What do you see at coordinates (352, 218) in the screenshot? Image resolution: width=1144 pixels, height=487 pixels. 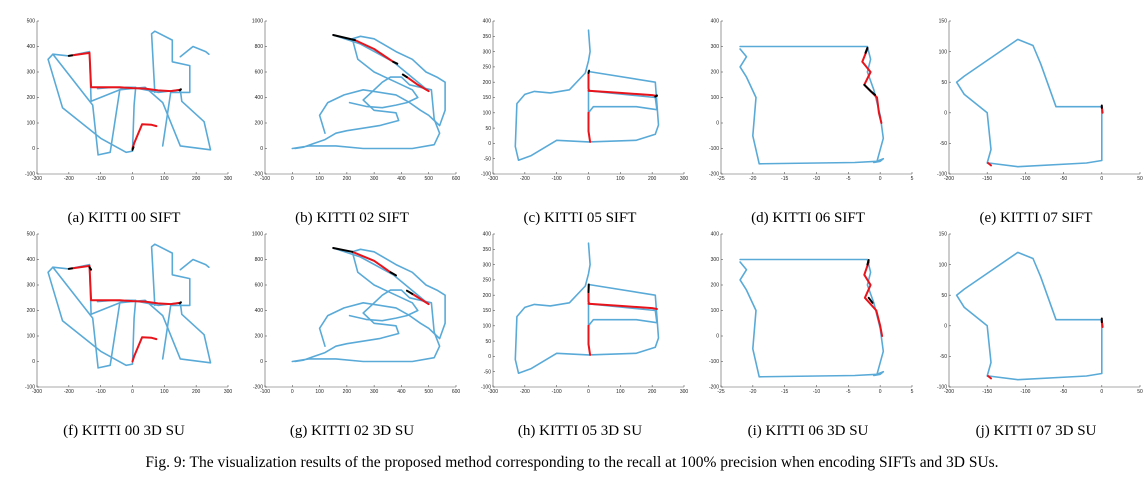 I see `subfigure-caption: (b) KITTI 02 SIFT` at bounding box center [352, 218].